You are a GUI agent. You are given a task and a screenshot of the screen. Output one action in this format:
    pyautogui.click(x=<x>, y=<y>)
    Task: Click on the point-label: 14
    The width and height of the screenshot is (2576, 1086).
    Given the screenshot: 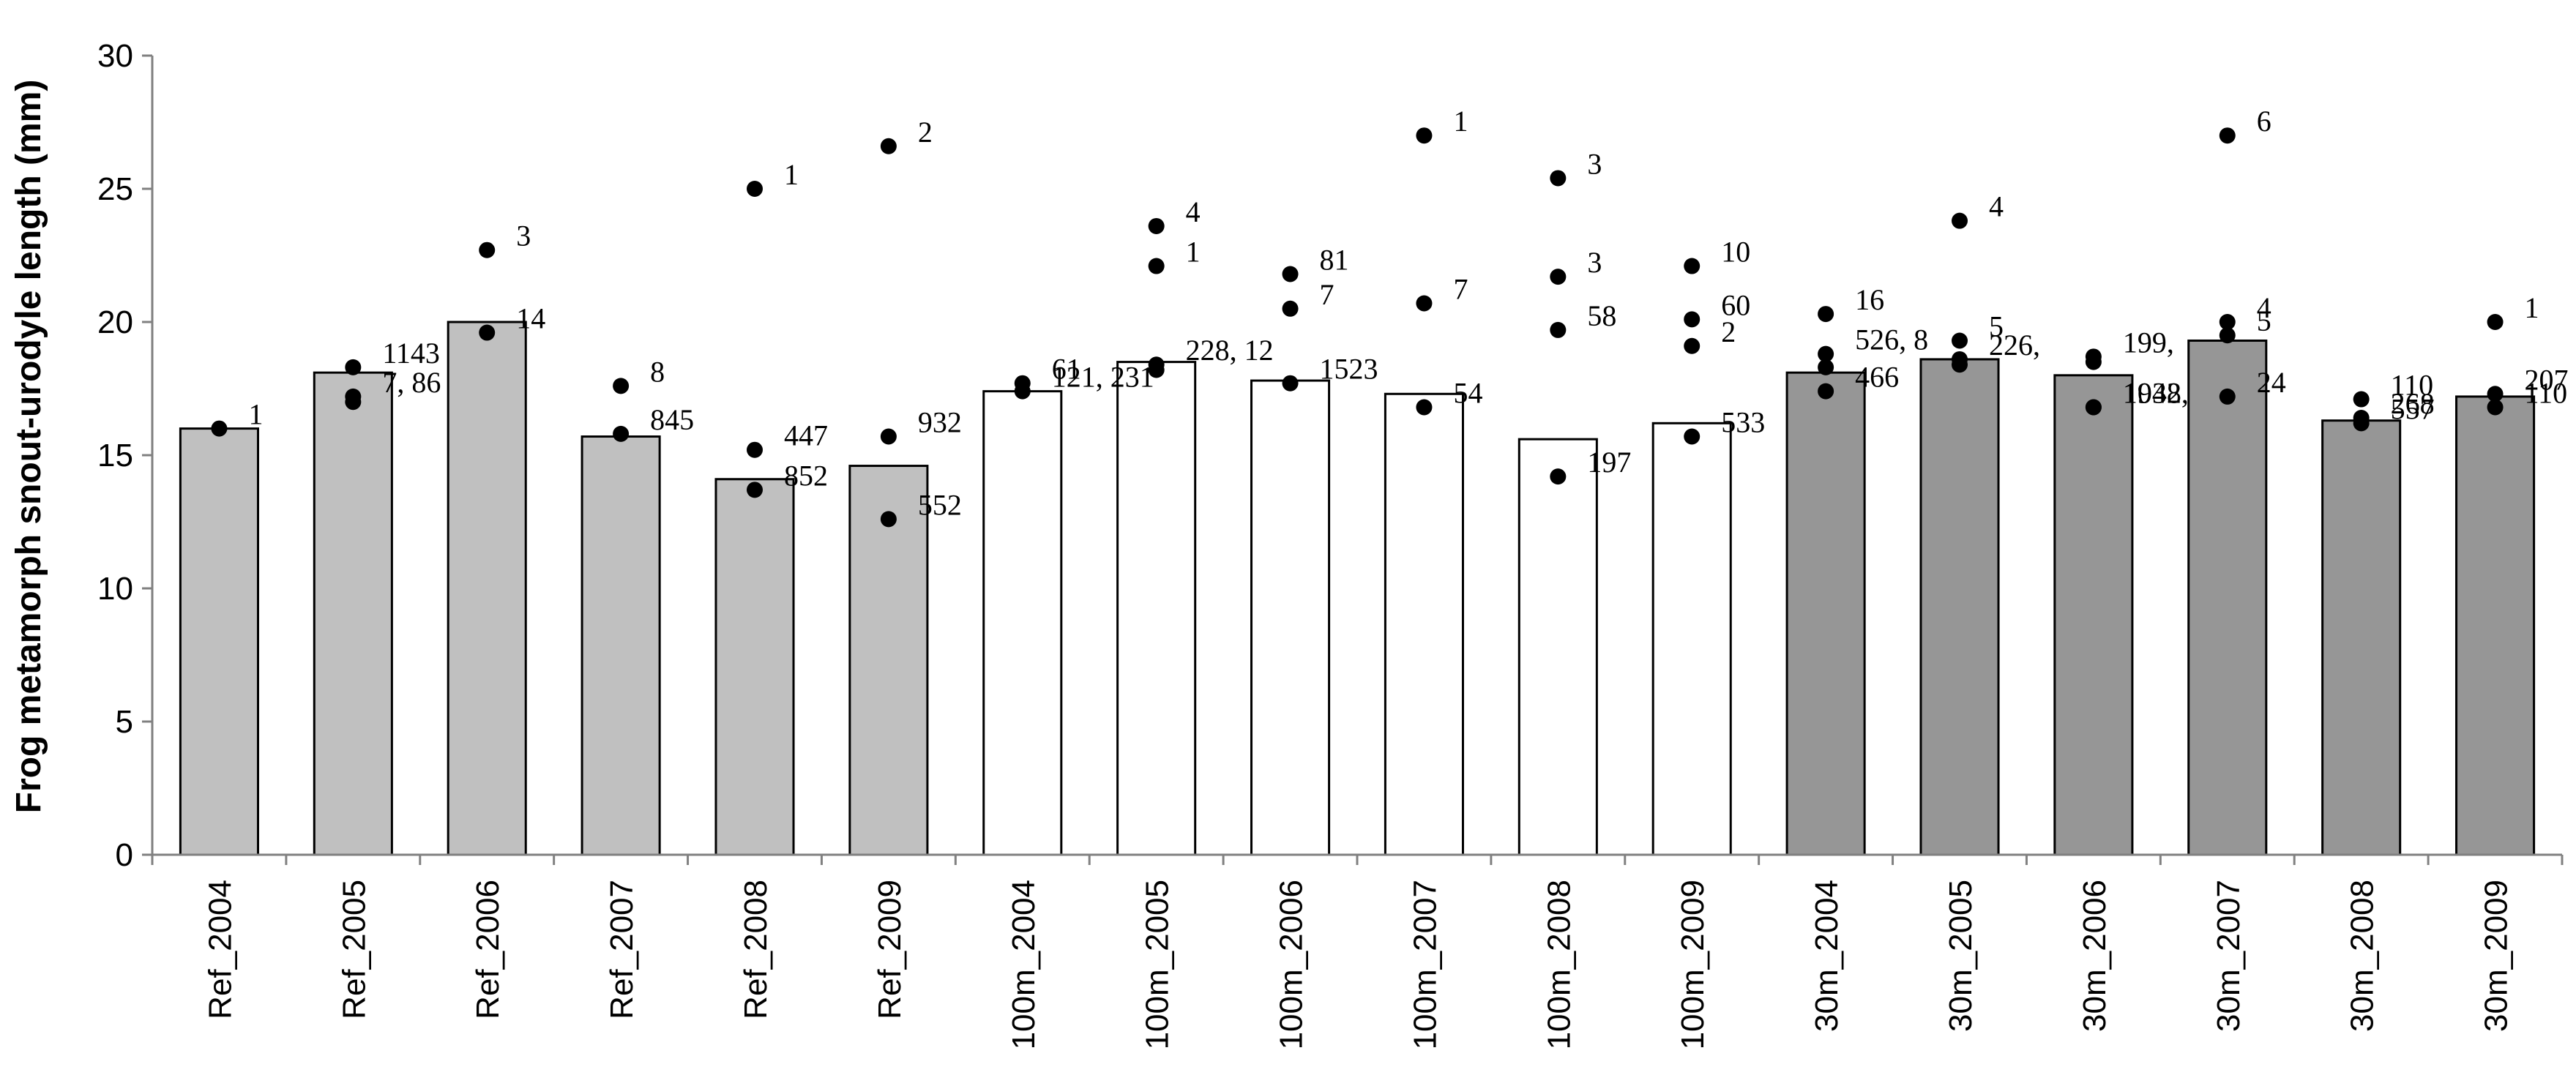 What is the action you would take?
    pyautogui.click(x=530, y=318)
    